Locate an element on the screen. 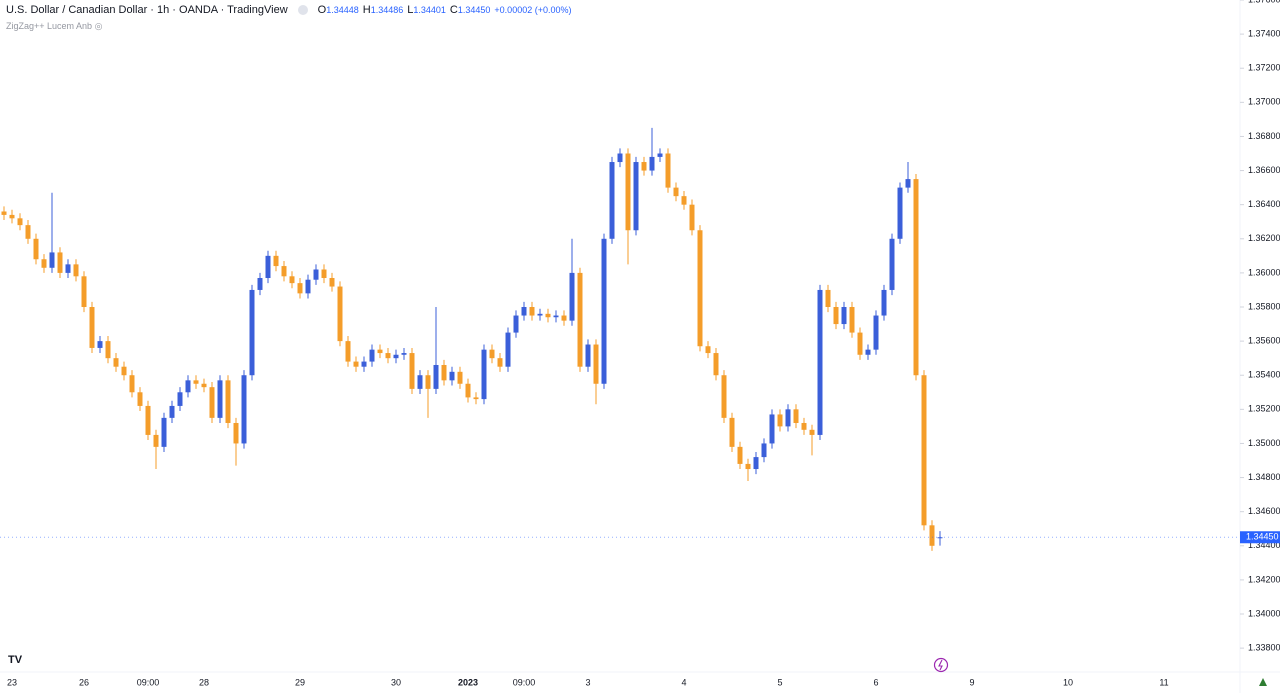 Image resolution: width=1280 pixels, height=693 pixels. y-tick-label: 1.36400 is located at coordinates (1264, 204).